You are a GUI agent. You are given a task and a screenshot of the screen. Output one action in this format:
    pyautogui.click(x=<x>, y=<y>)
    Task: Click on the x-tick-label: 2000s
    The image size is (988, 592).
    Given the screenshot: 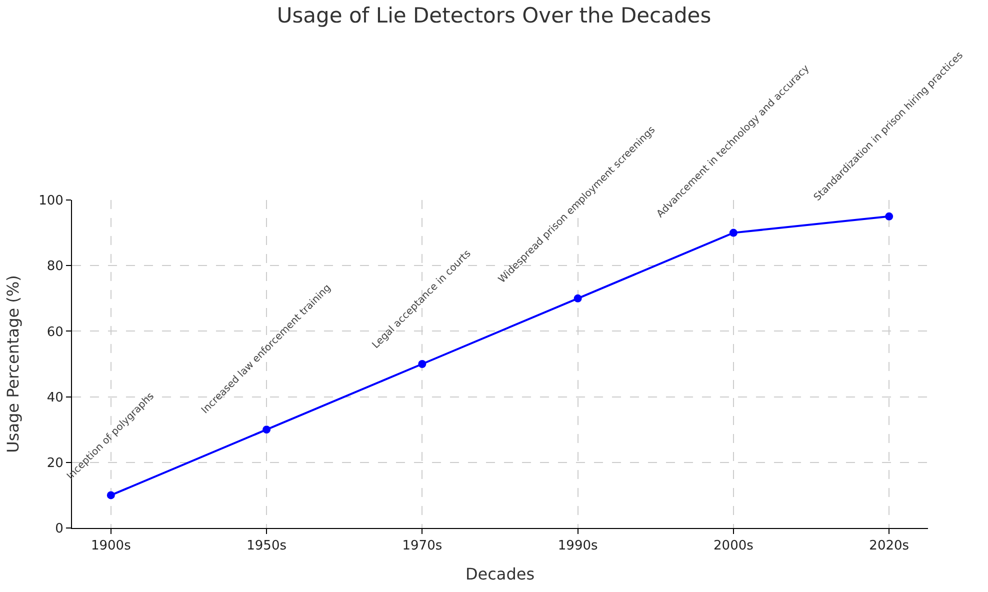 What is the action you would take?
    pyautogui.click(x=734, y=546)
    